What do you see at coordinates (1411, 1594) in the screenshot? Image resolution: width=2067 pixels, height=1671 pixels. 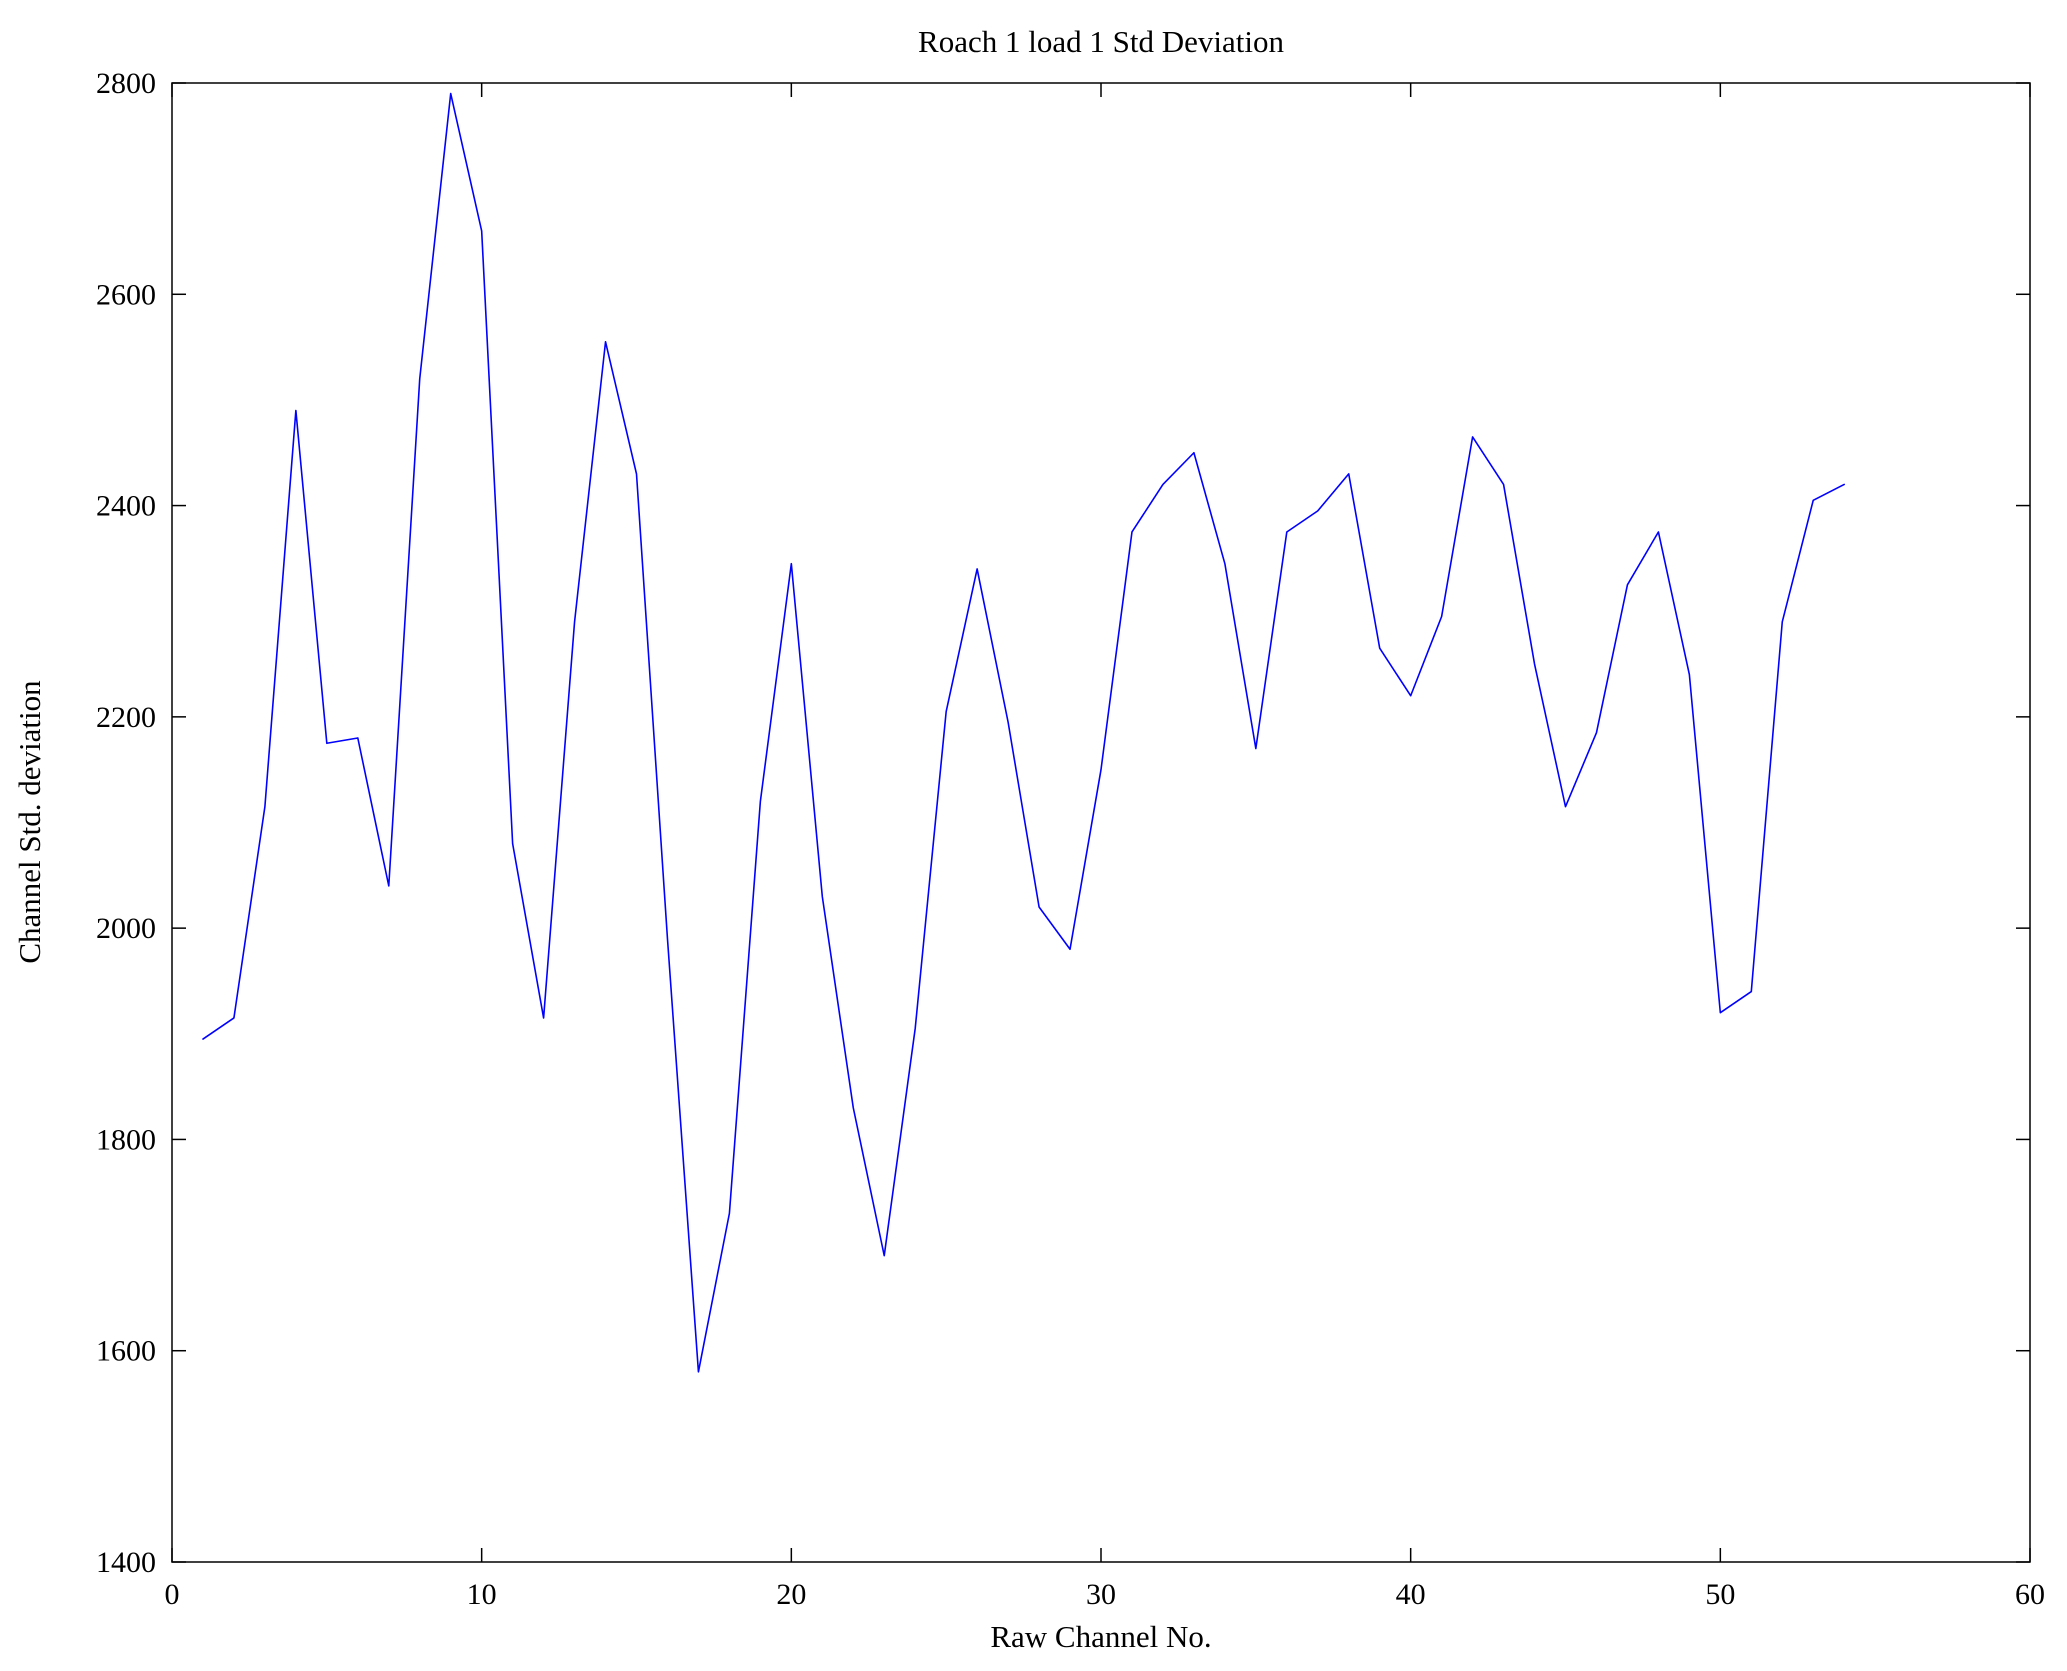 I see `x-tick-label: 40` at bounding box center [1411, 1594].